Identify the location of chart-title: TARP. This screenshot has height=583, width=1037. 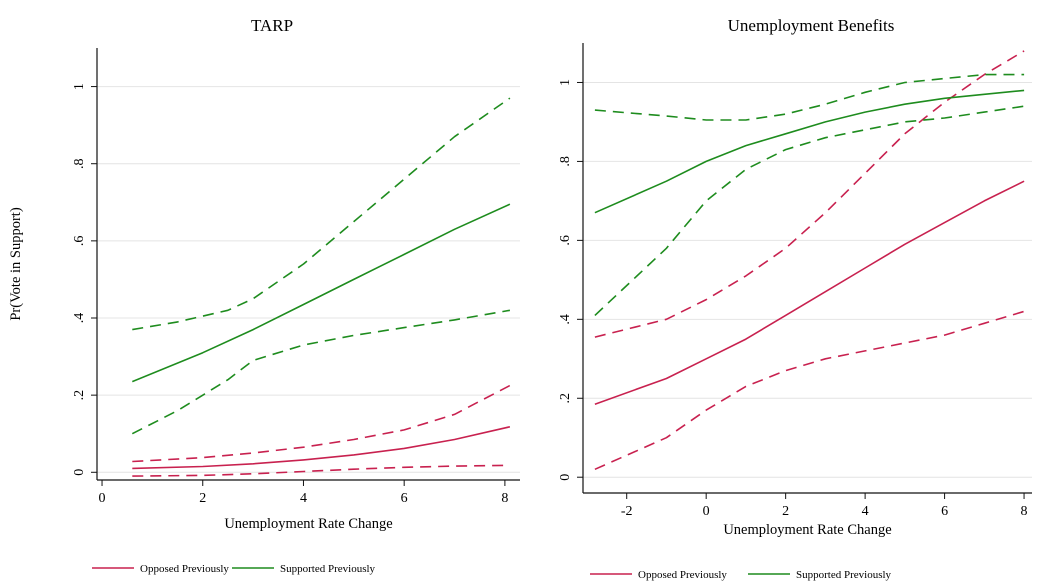
(272, 25).